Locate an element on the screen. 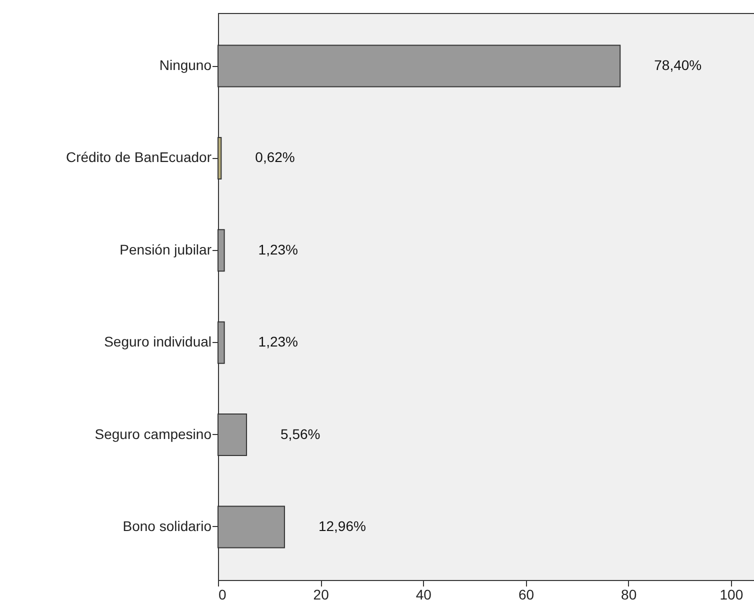 The width and height of the screenshot is (754, 602). x-tick-label: 0 is located at coordinates (222, 594).